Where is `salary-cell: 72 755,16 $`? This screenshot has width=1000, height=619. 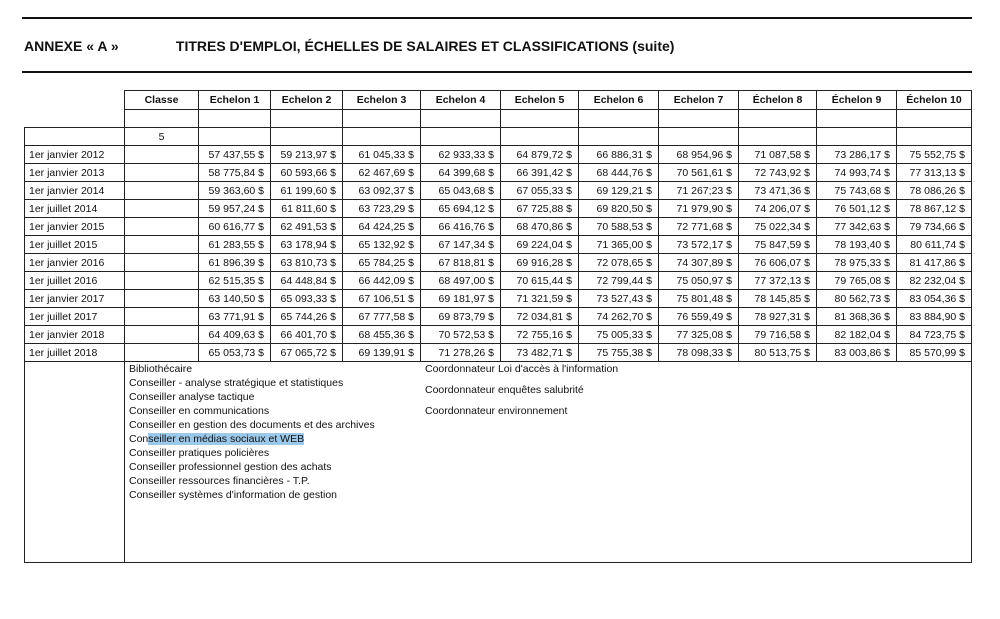 salary-cell: 72 755,16 $ is located at coordinates (539, 334).